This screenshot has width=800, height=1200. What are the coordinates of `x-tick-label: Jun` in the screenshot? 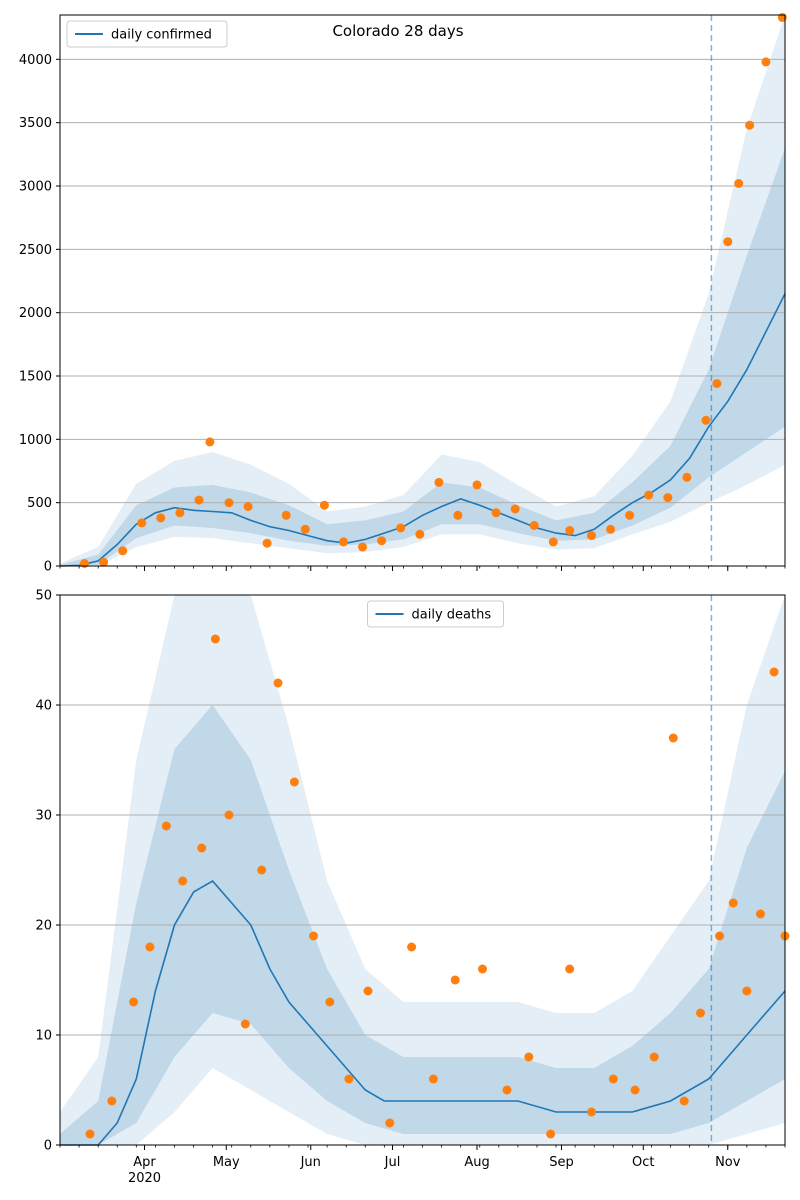 It's located at (310, 1162).